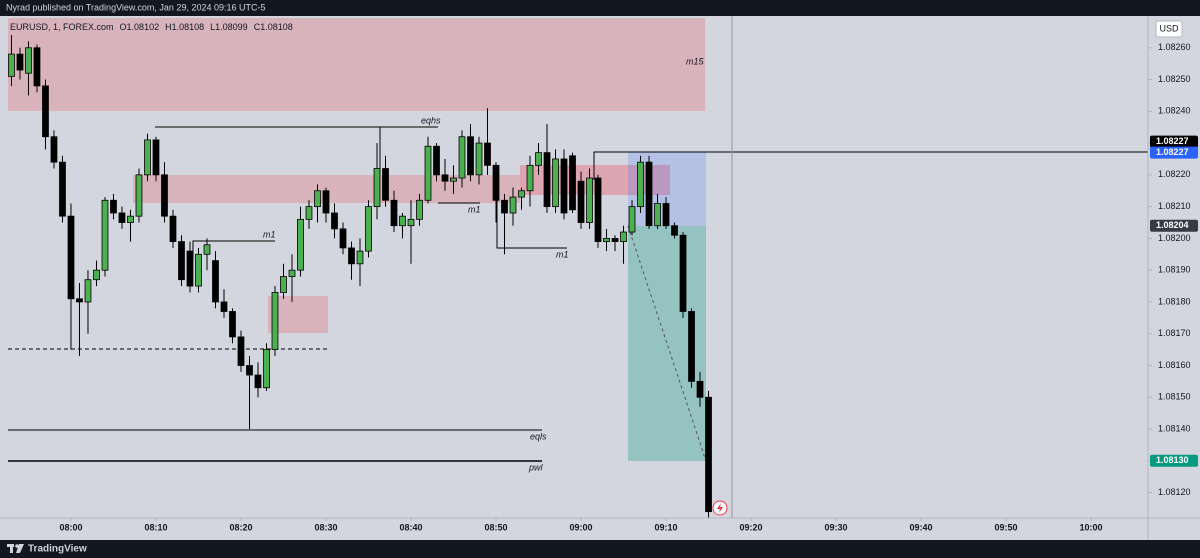 This screenshot has height=558, width=1200. Describe the element at coordinates (1174, 333) in the screenshot. I see `y-tick-label: 1.08170` at that location.